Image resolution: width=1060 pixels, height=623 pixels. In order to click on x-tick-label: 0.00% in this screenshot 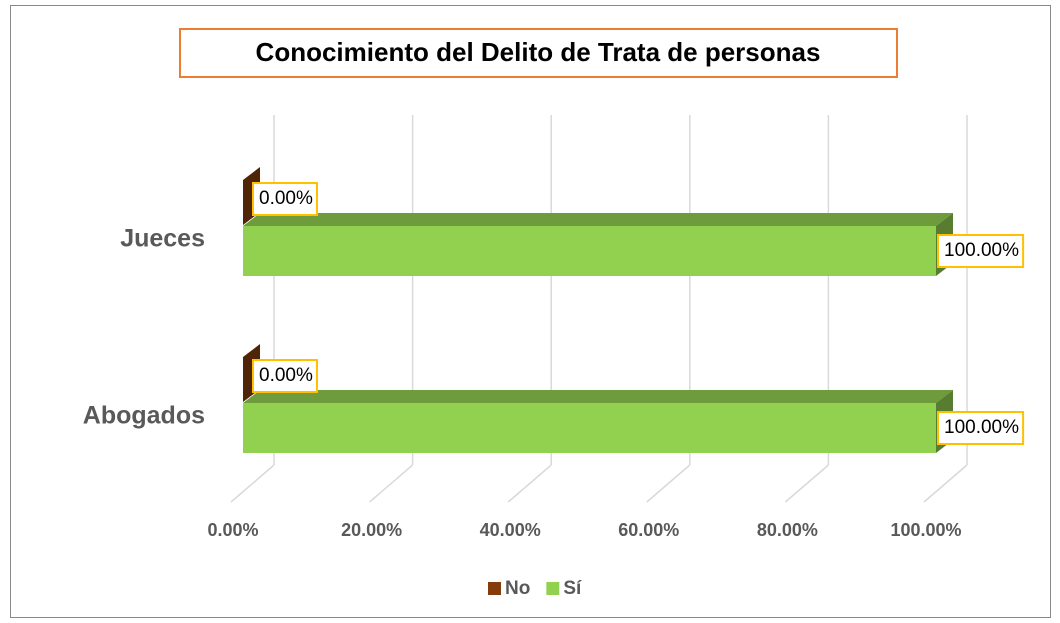, I will do `click(232, 530)`.